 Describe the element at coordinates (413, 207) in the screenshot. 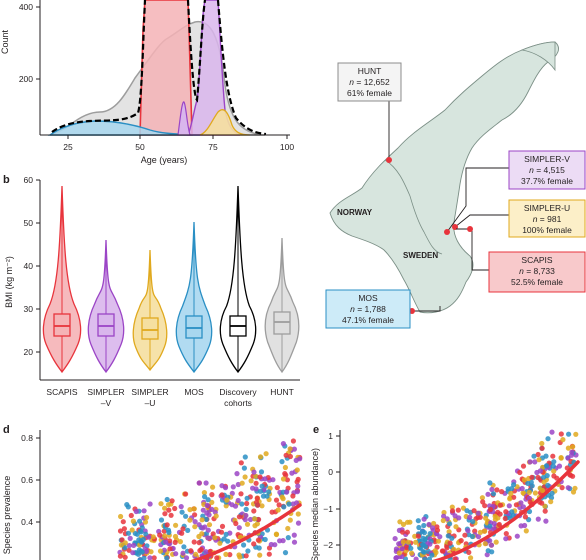

I see `national-border` at that location.